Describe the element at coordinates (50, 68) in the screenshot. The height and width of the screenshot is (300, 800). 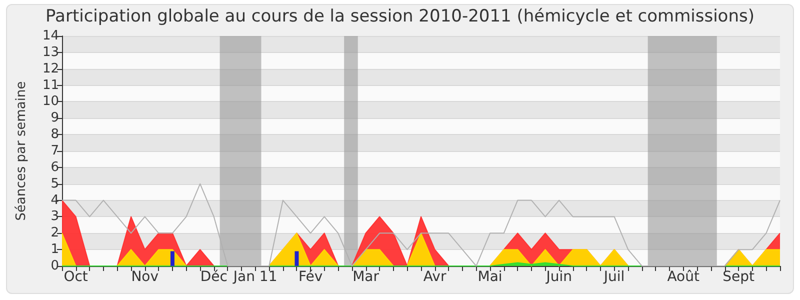
I see `y-tick-label: 12` at that location.